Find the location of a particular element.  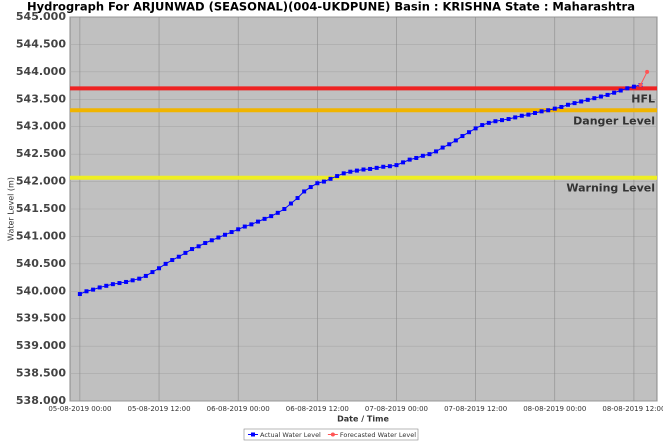

y-tick-label: 538.500 is located at coordinates (41, 373).